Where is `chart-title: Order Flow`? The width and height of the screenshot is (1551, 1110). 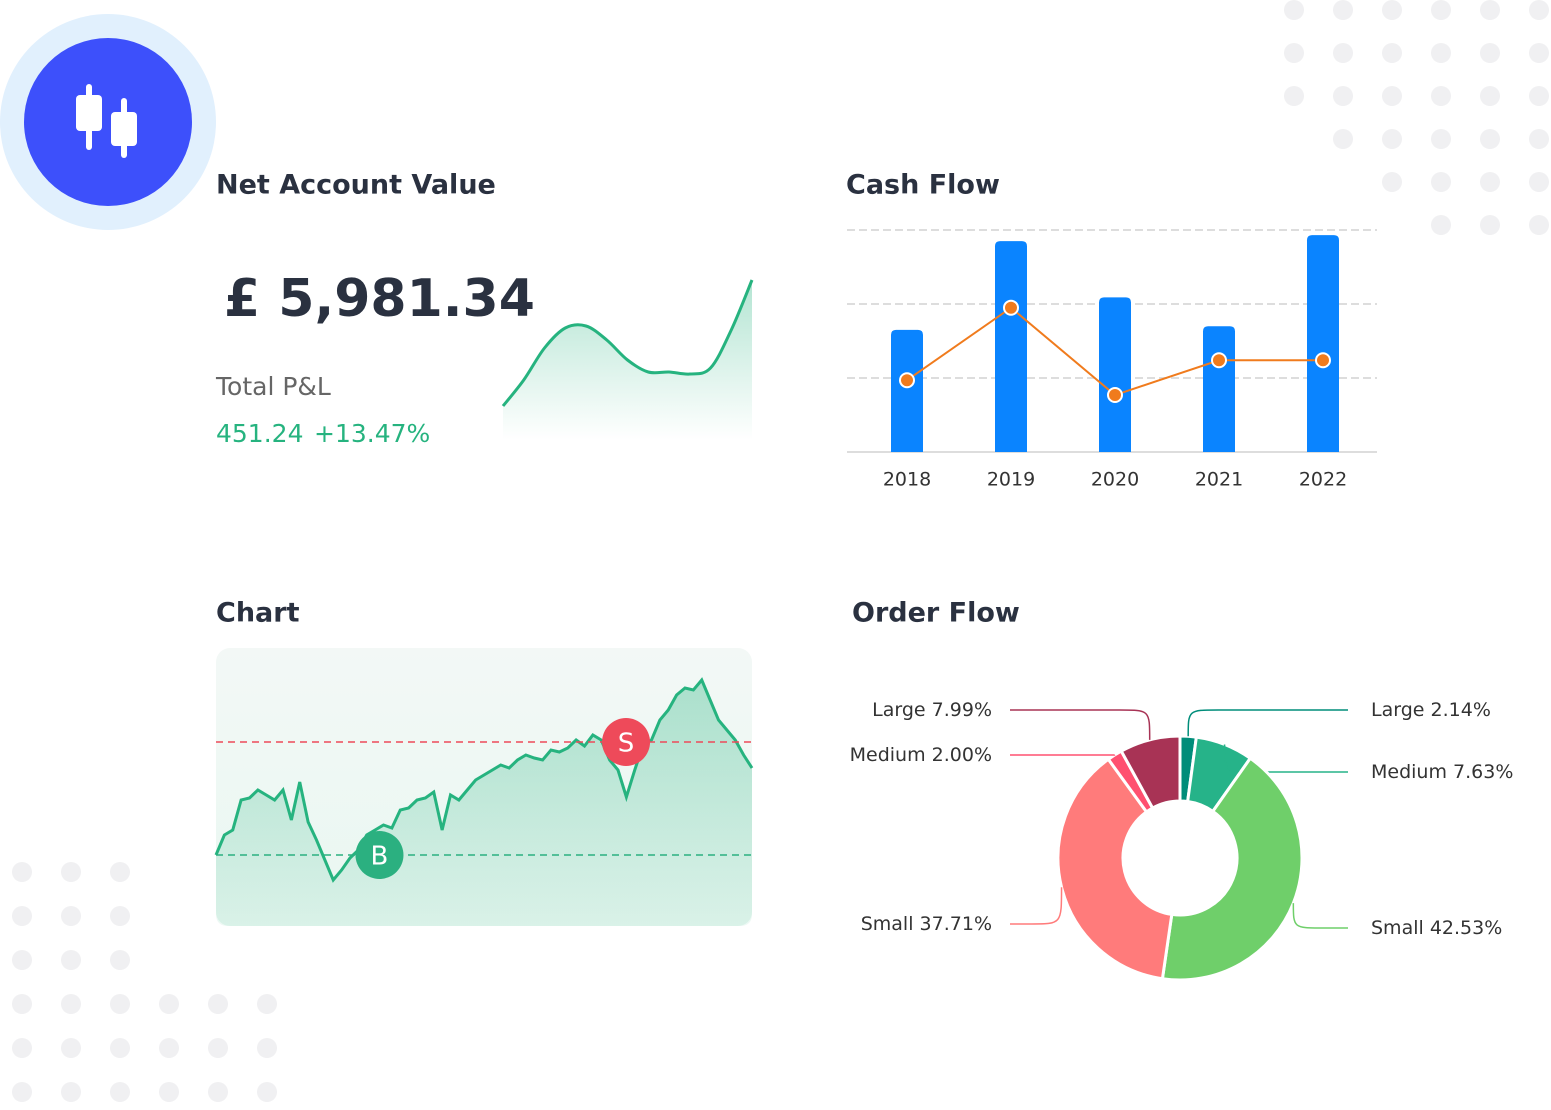
chart-title: Order Flow is located at coordinates (936, 613).